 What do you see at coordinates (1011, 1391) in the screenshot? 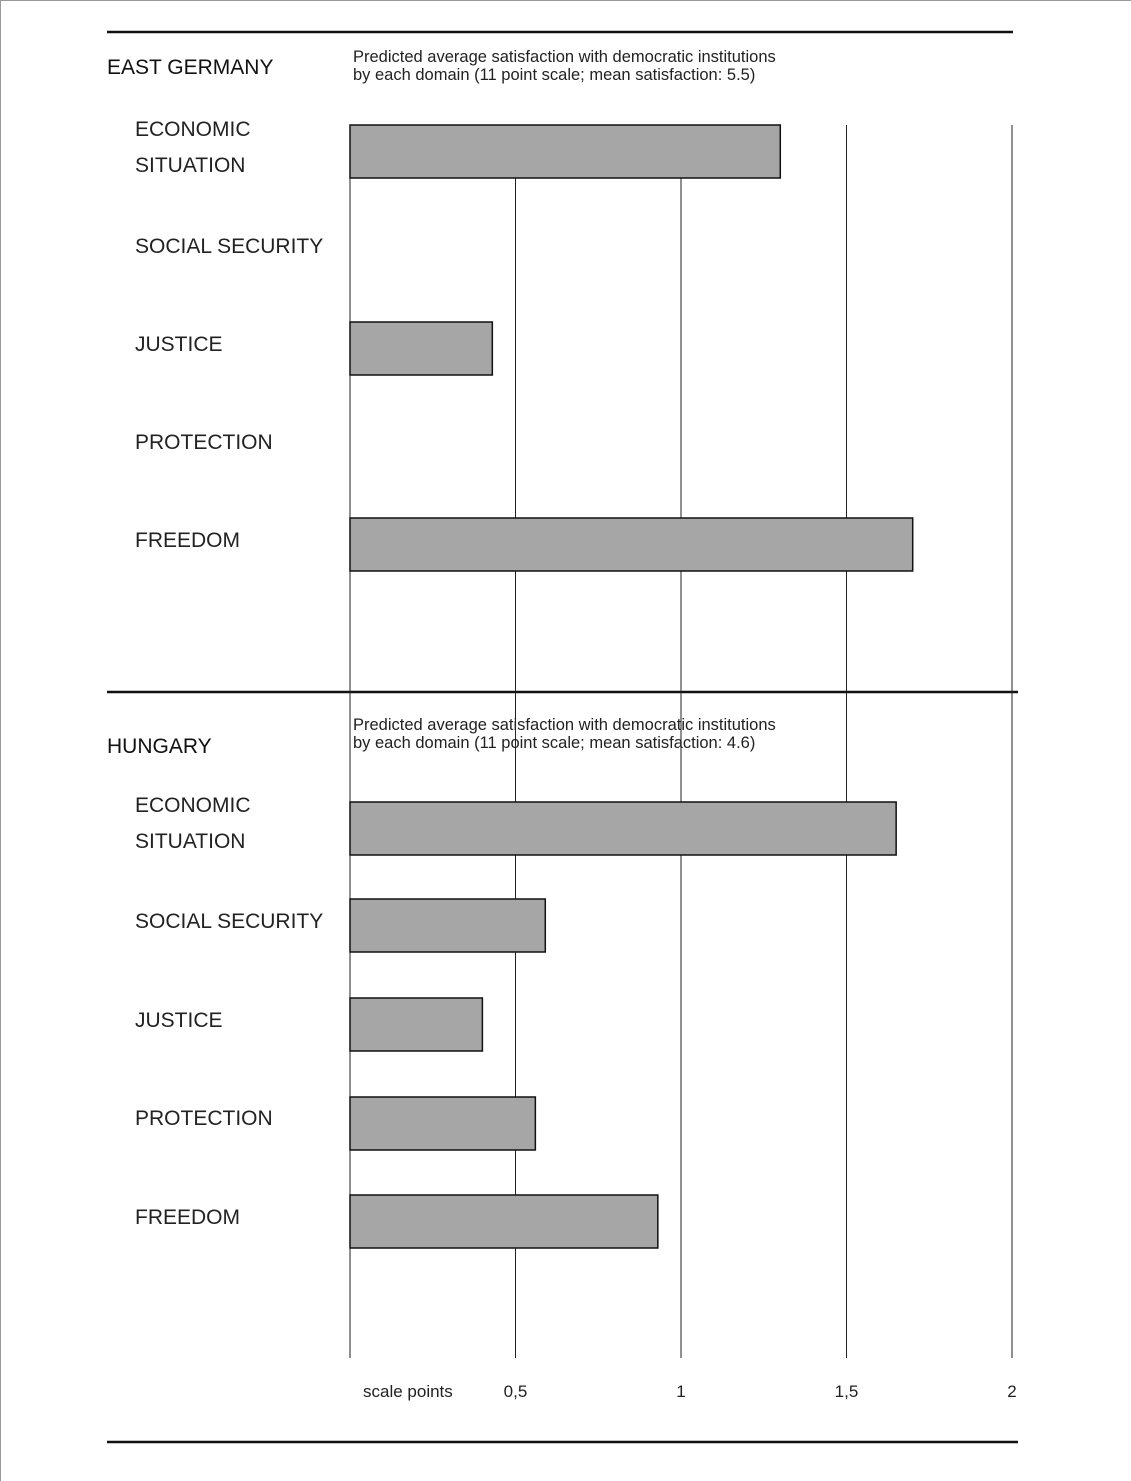
I see `x-tick-label: 2` at bounding box center [1011, 1391].